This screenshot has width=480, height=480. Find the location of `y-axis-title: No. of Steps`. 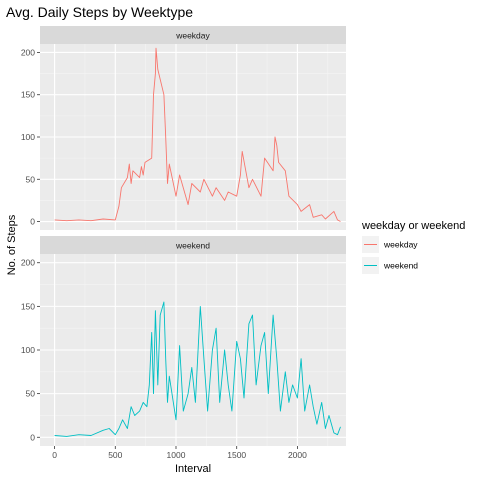

y-axis-title: No. of Steps is located at coordinates (12, 244).